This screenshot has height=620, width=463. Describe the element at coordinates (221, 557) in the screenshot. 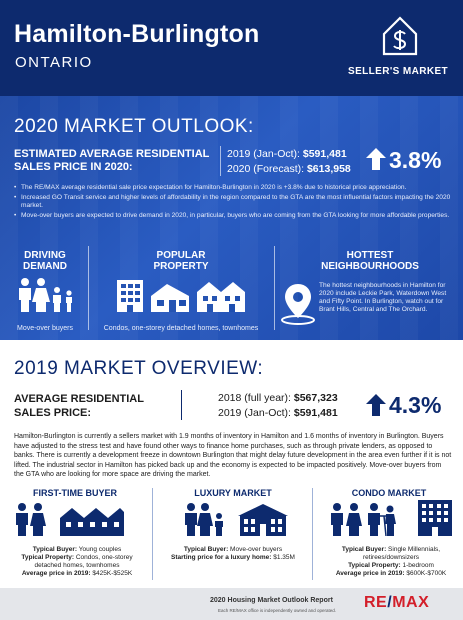

I see `starting-price-label: Starting price for a luxury home:` at that location.